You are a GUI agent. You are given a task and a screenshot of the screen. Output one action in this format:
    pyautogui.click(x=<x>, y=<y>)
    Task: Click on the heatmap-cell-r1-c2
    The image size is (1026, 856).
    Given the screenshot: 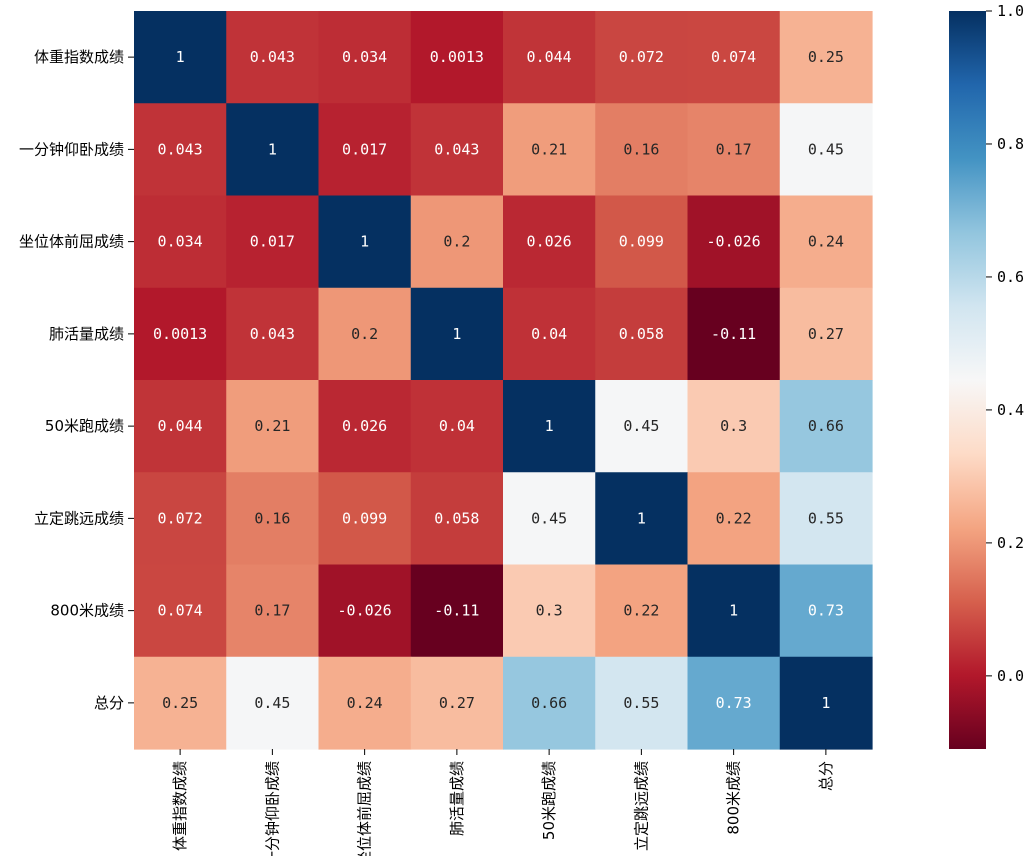 What is the action you would take?
    pyautogui.click(x=365, y=150)
    